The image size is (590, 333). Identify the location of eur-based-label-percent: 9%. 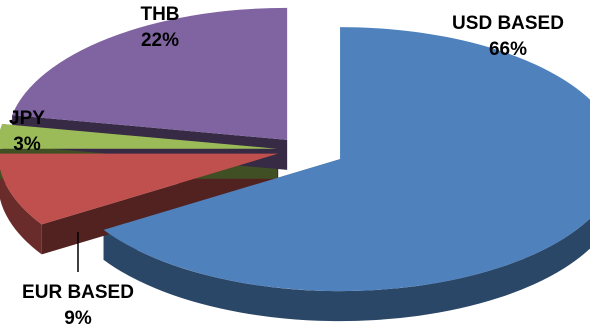
(78, 318).